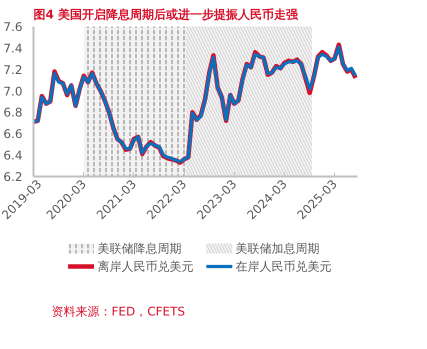 The width and height of the screenshot is (427, 349). I want to click on y-tick-label: 6.4, so click(13, 155).